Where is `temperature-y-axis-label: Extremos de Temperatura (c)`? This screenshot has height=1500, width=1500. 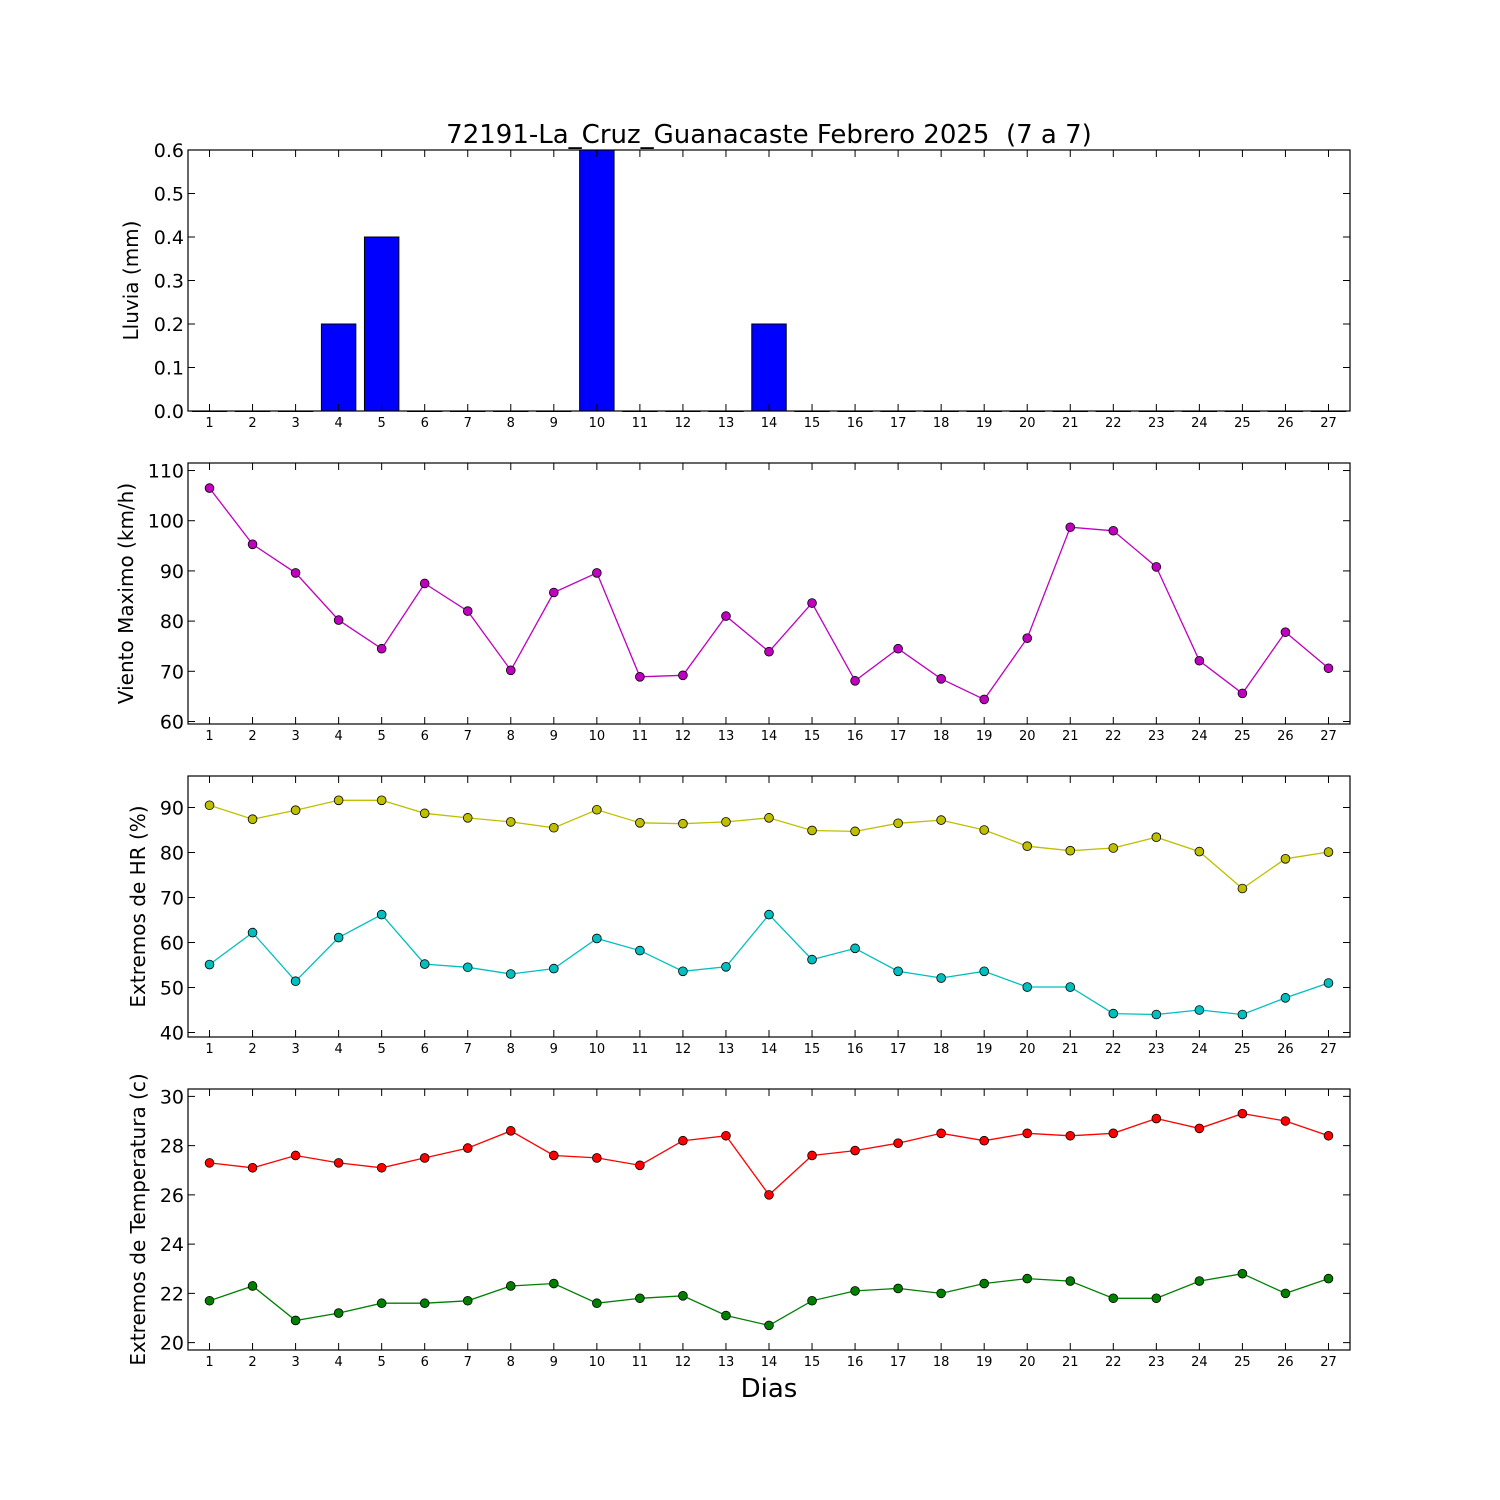 temperature-y-axis-label: Extremos de Temperatura (c) is located at coordinates (138, 1219).